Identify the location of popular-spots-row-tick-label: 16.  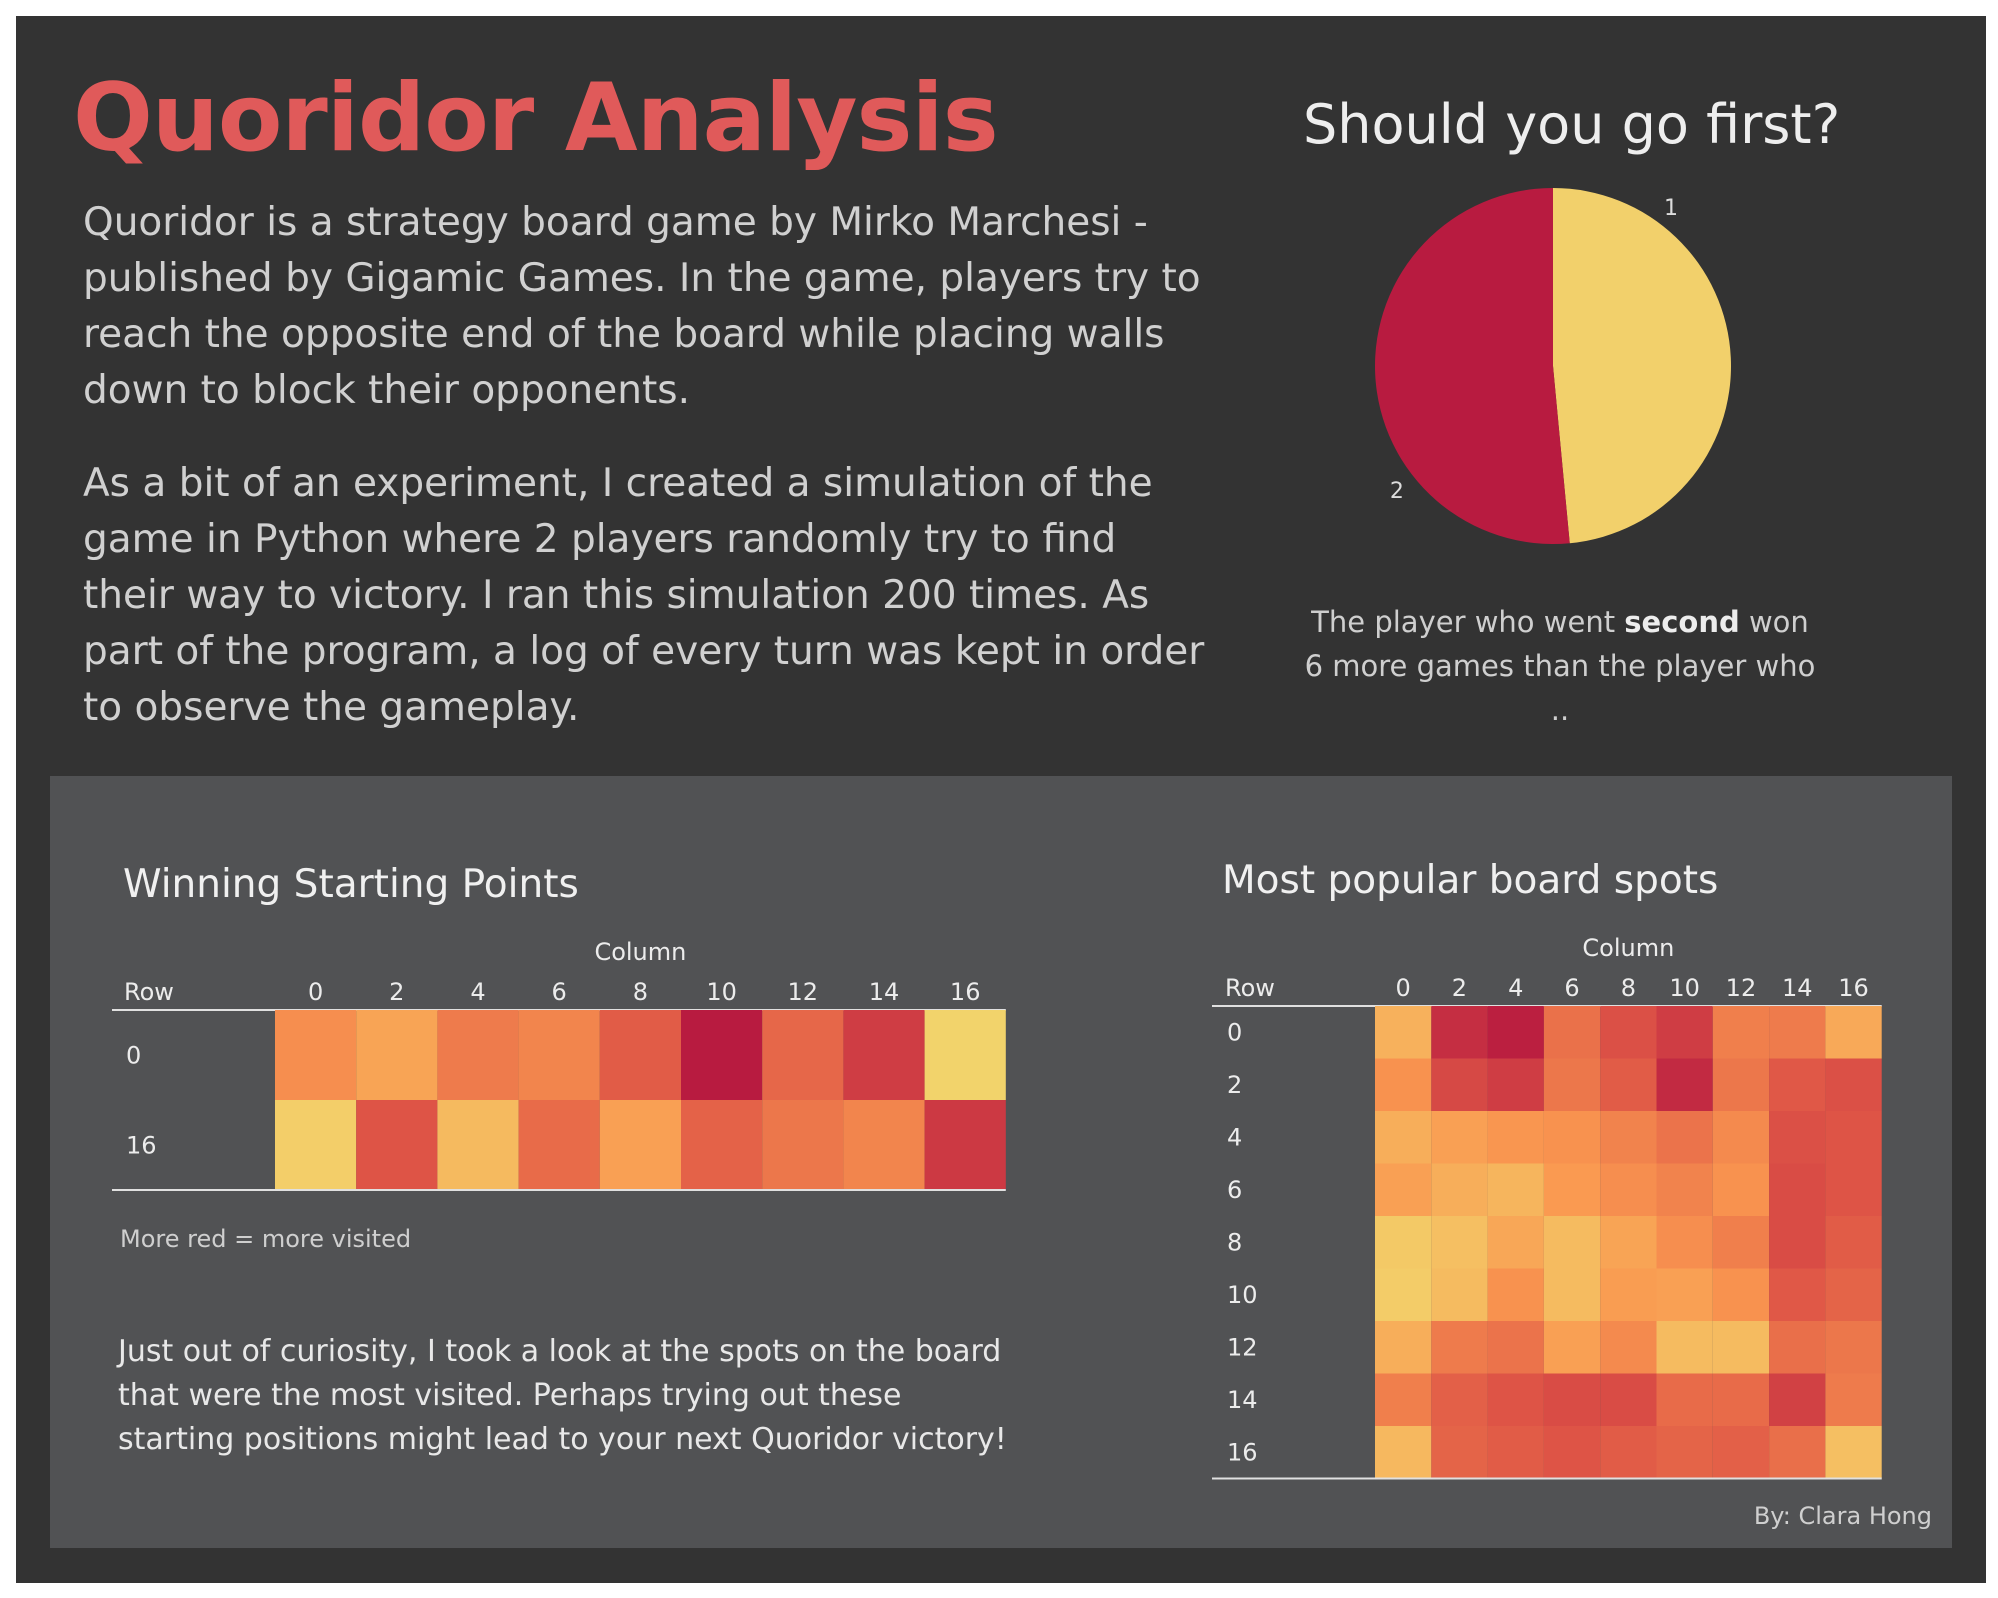
(1242, 1453).